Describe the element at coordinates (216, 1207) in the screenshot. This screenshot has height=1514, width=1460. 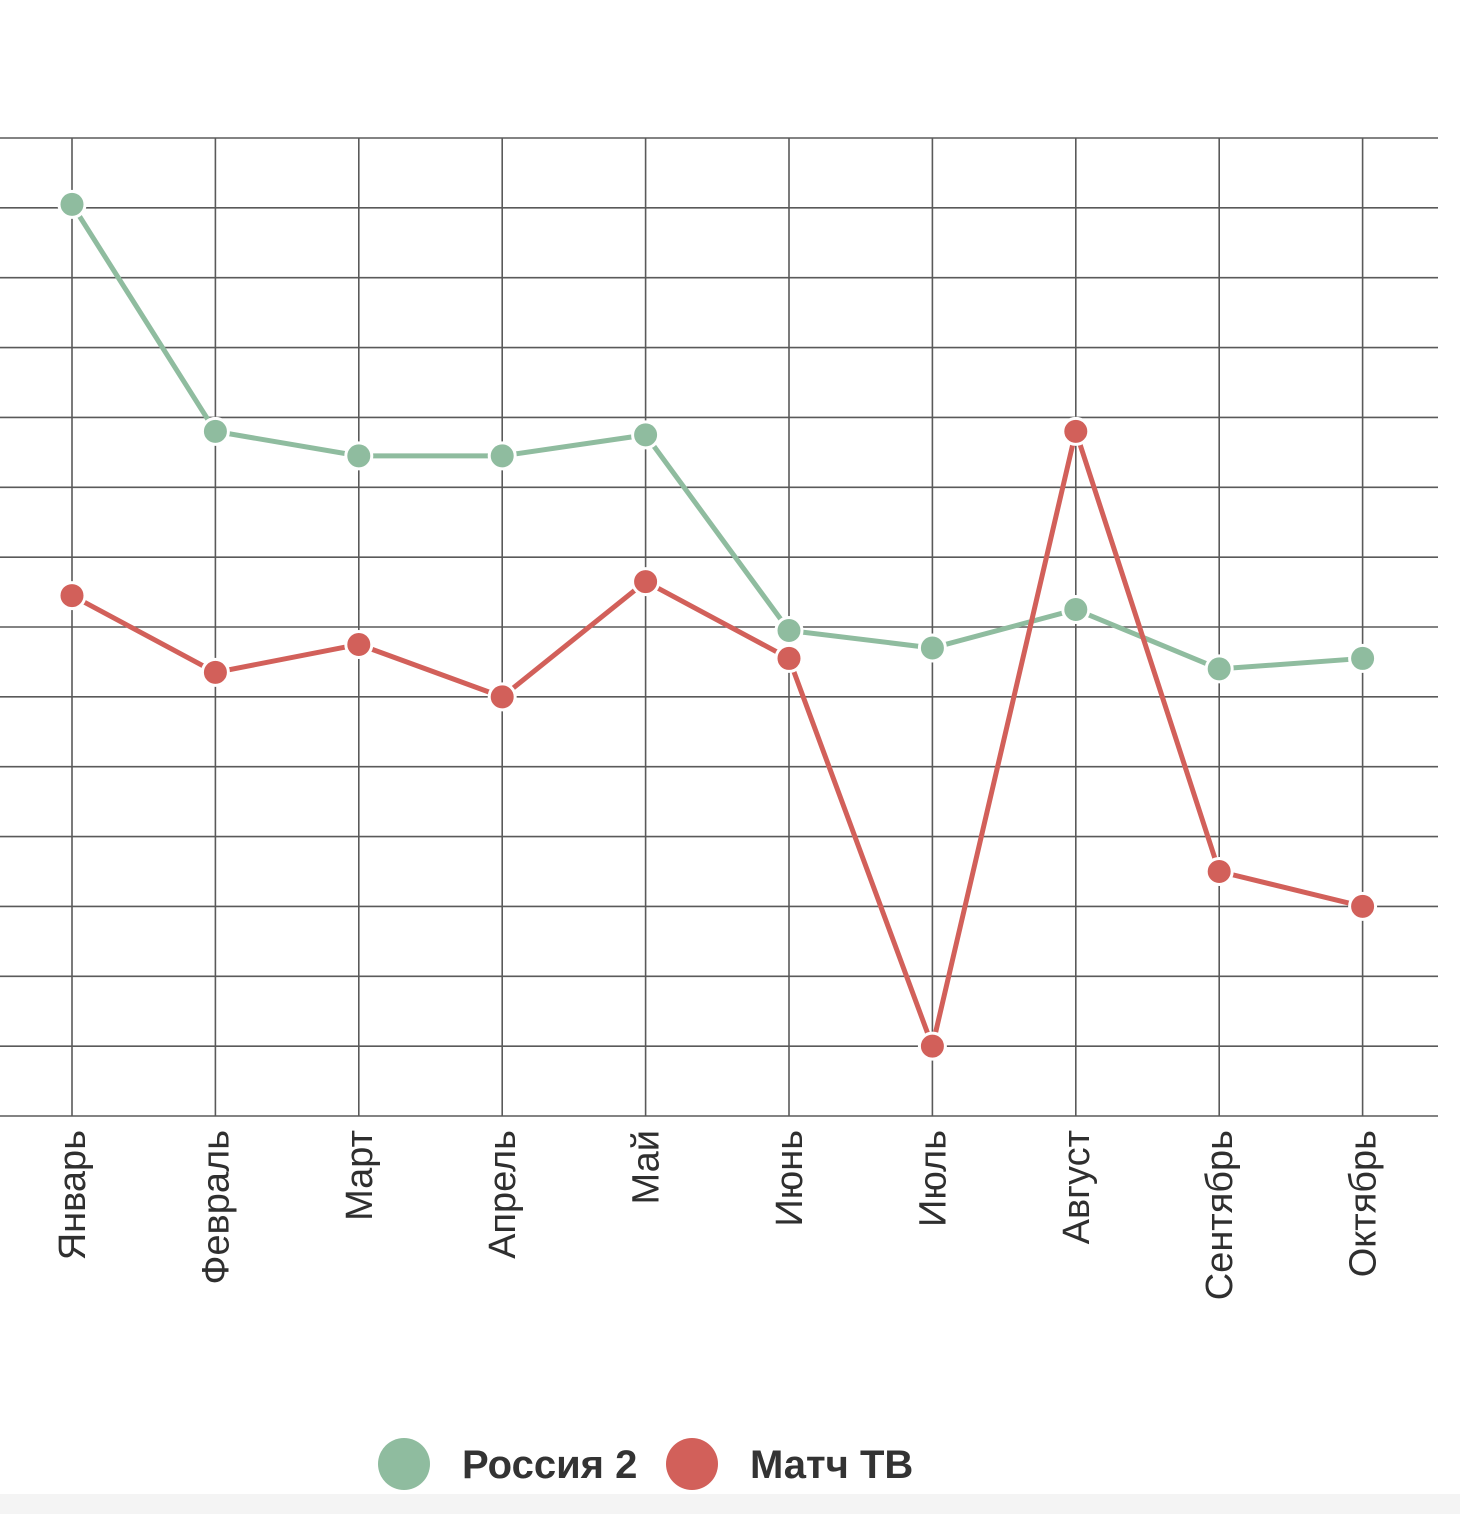
I see `x-tick-label: Февраль` at that location.